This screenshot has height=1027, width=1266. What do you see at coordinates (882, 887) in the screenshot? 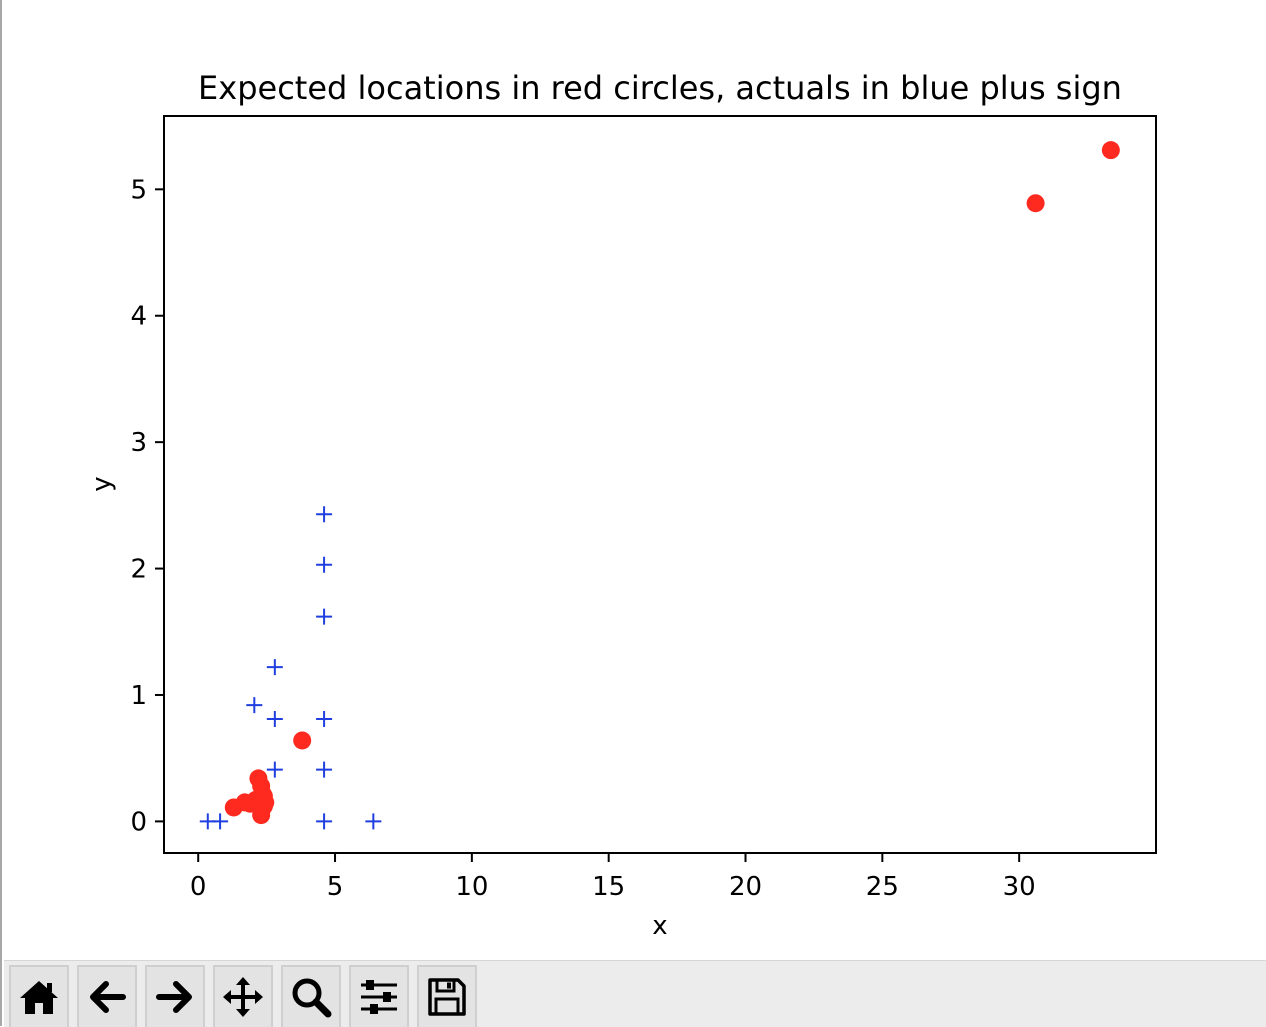
I see `x-tick-label: 25` at bounding box center [882, 887].